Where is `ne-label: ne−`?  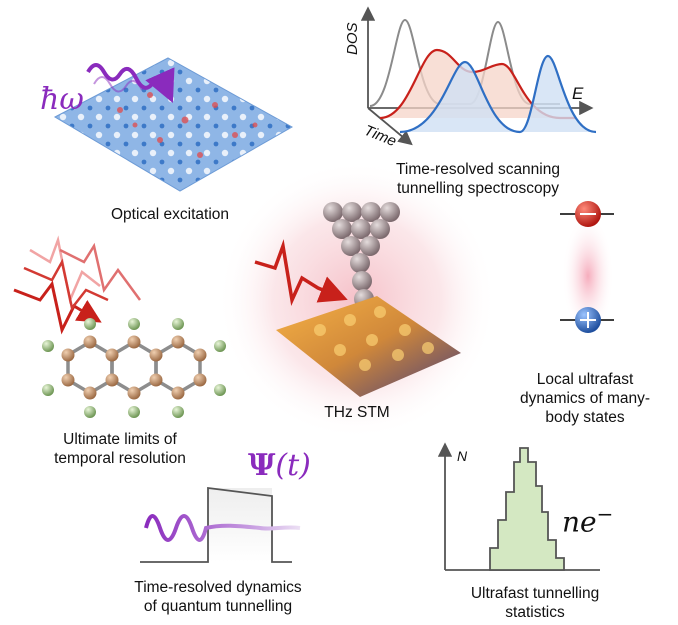
ne-label: ne− is located at coordinates (587, 520).